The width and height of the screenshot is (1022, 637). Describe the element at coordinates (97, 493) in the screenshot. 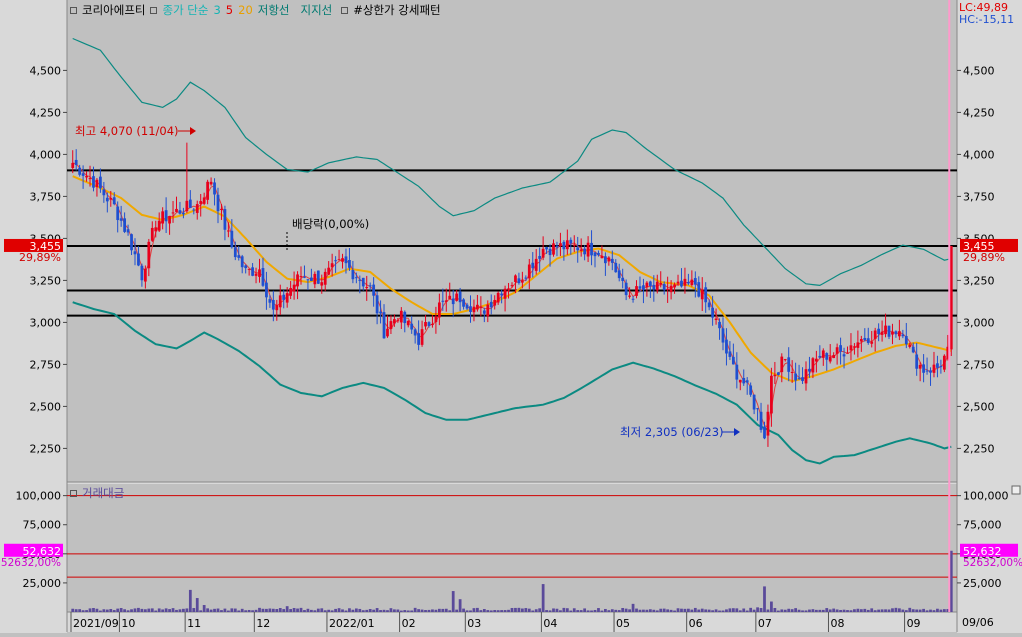

I see `volume-legend: 거래대금` at that location.